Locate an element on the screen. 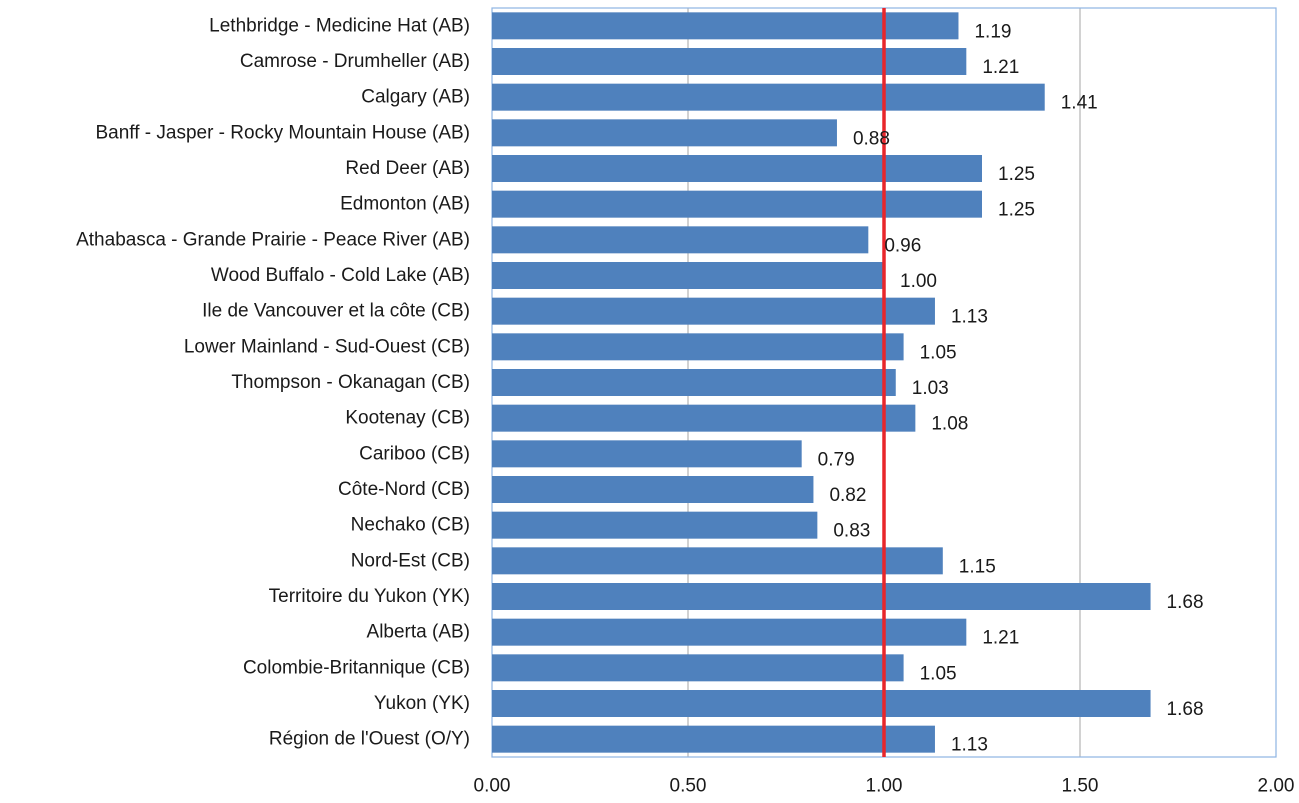 Image resolution: width=1299 pixels, height=803 pixels. category-label: Colombie-Britannique (CB) is located at coordinates (356, 667).